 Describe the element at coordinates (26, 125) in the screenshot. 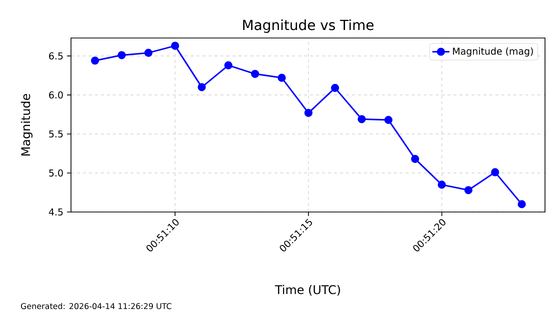

I see `y-axis-title: Magnitude` at that location.